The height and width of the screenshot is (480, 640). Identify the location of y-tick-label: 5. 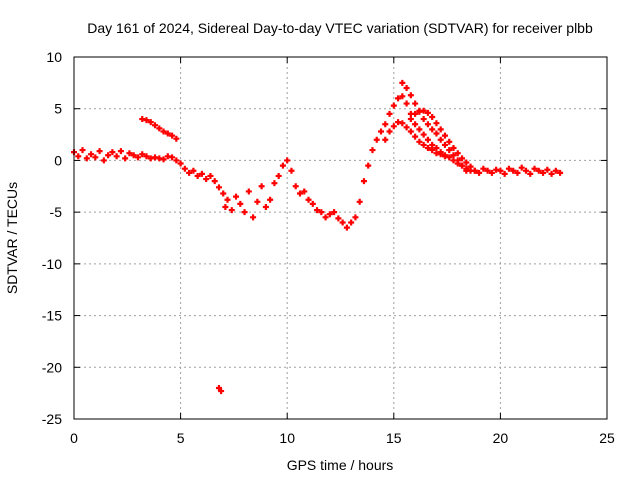
(58, 109).